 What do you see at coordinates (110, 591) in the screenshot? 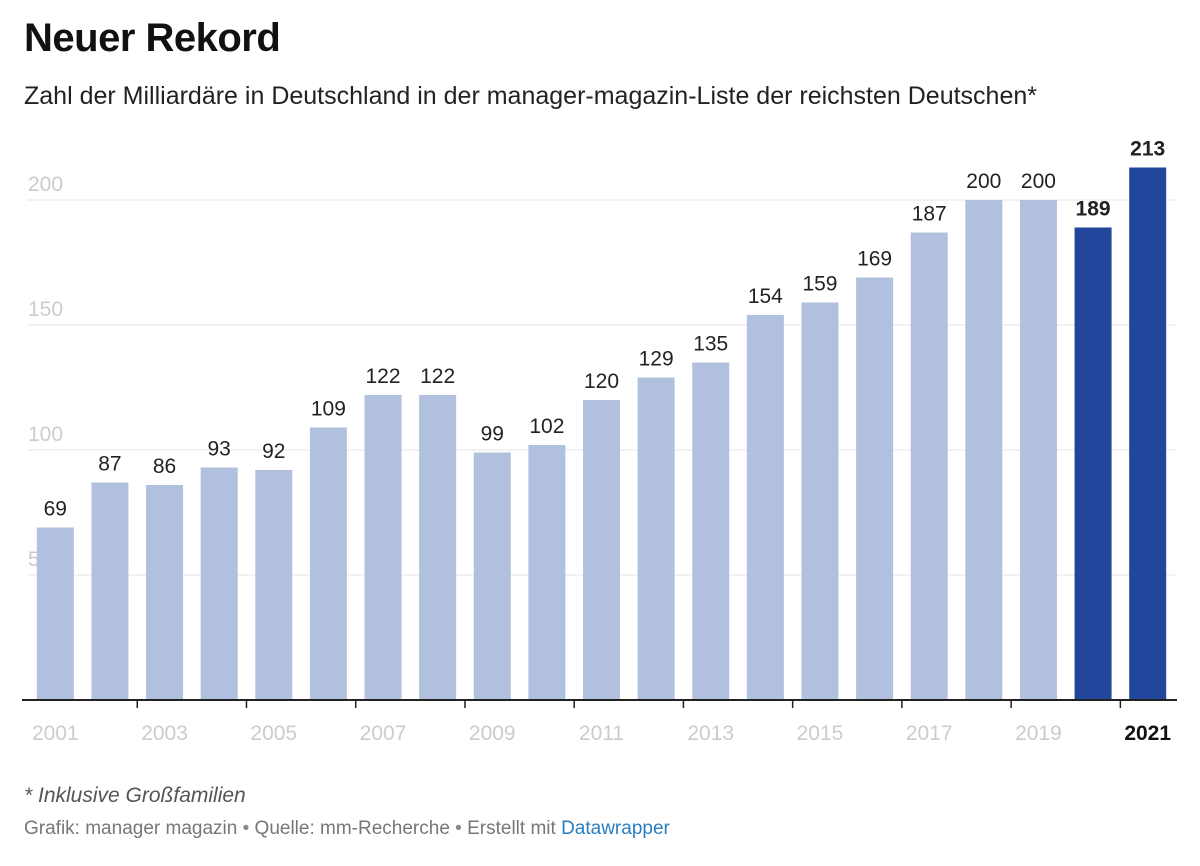
I see `bar-2002` at bounding box center [110, 591].